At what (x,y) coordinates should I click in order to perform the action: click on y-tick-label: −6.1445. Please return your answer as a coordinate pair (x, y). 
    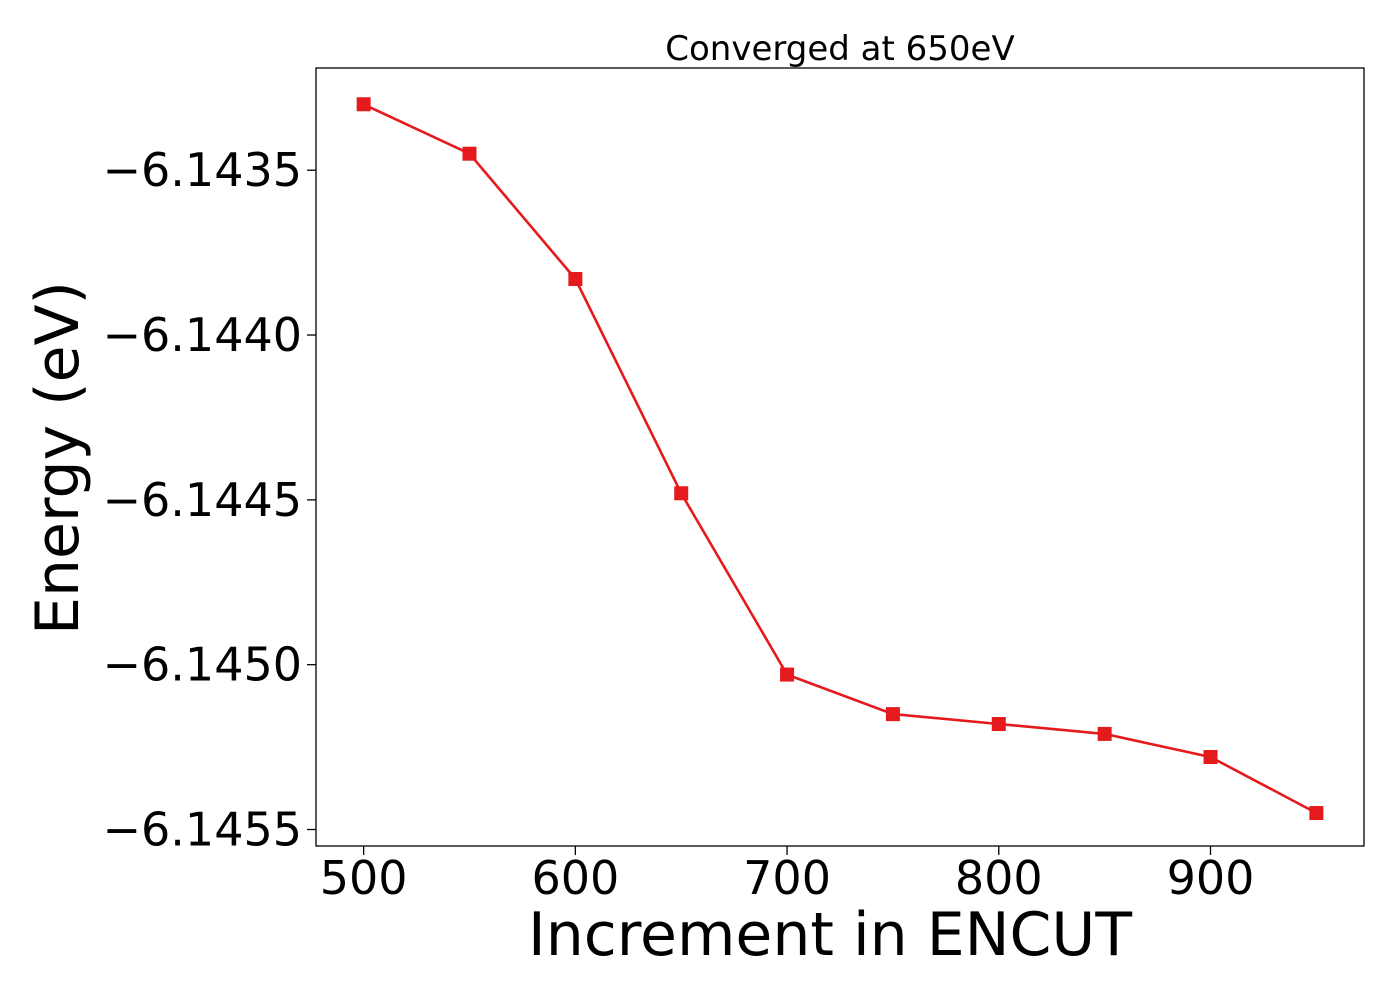
    Looking at the image, I should click on (203, 500).